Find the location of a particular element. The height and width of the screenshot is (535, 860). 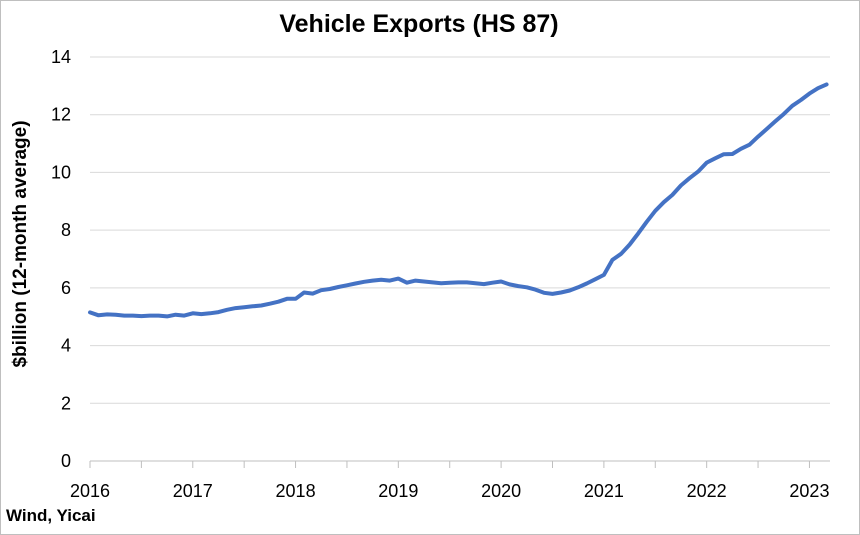

source-note: Wind, Yicai is located at coordinates (51, 515).